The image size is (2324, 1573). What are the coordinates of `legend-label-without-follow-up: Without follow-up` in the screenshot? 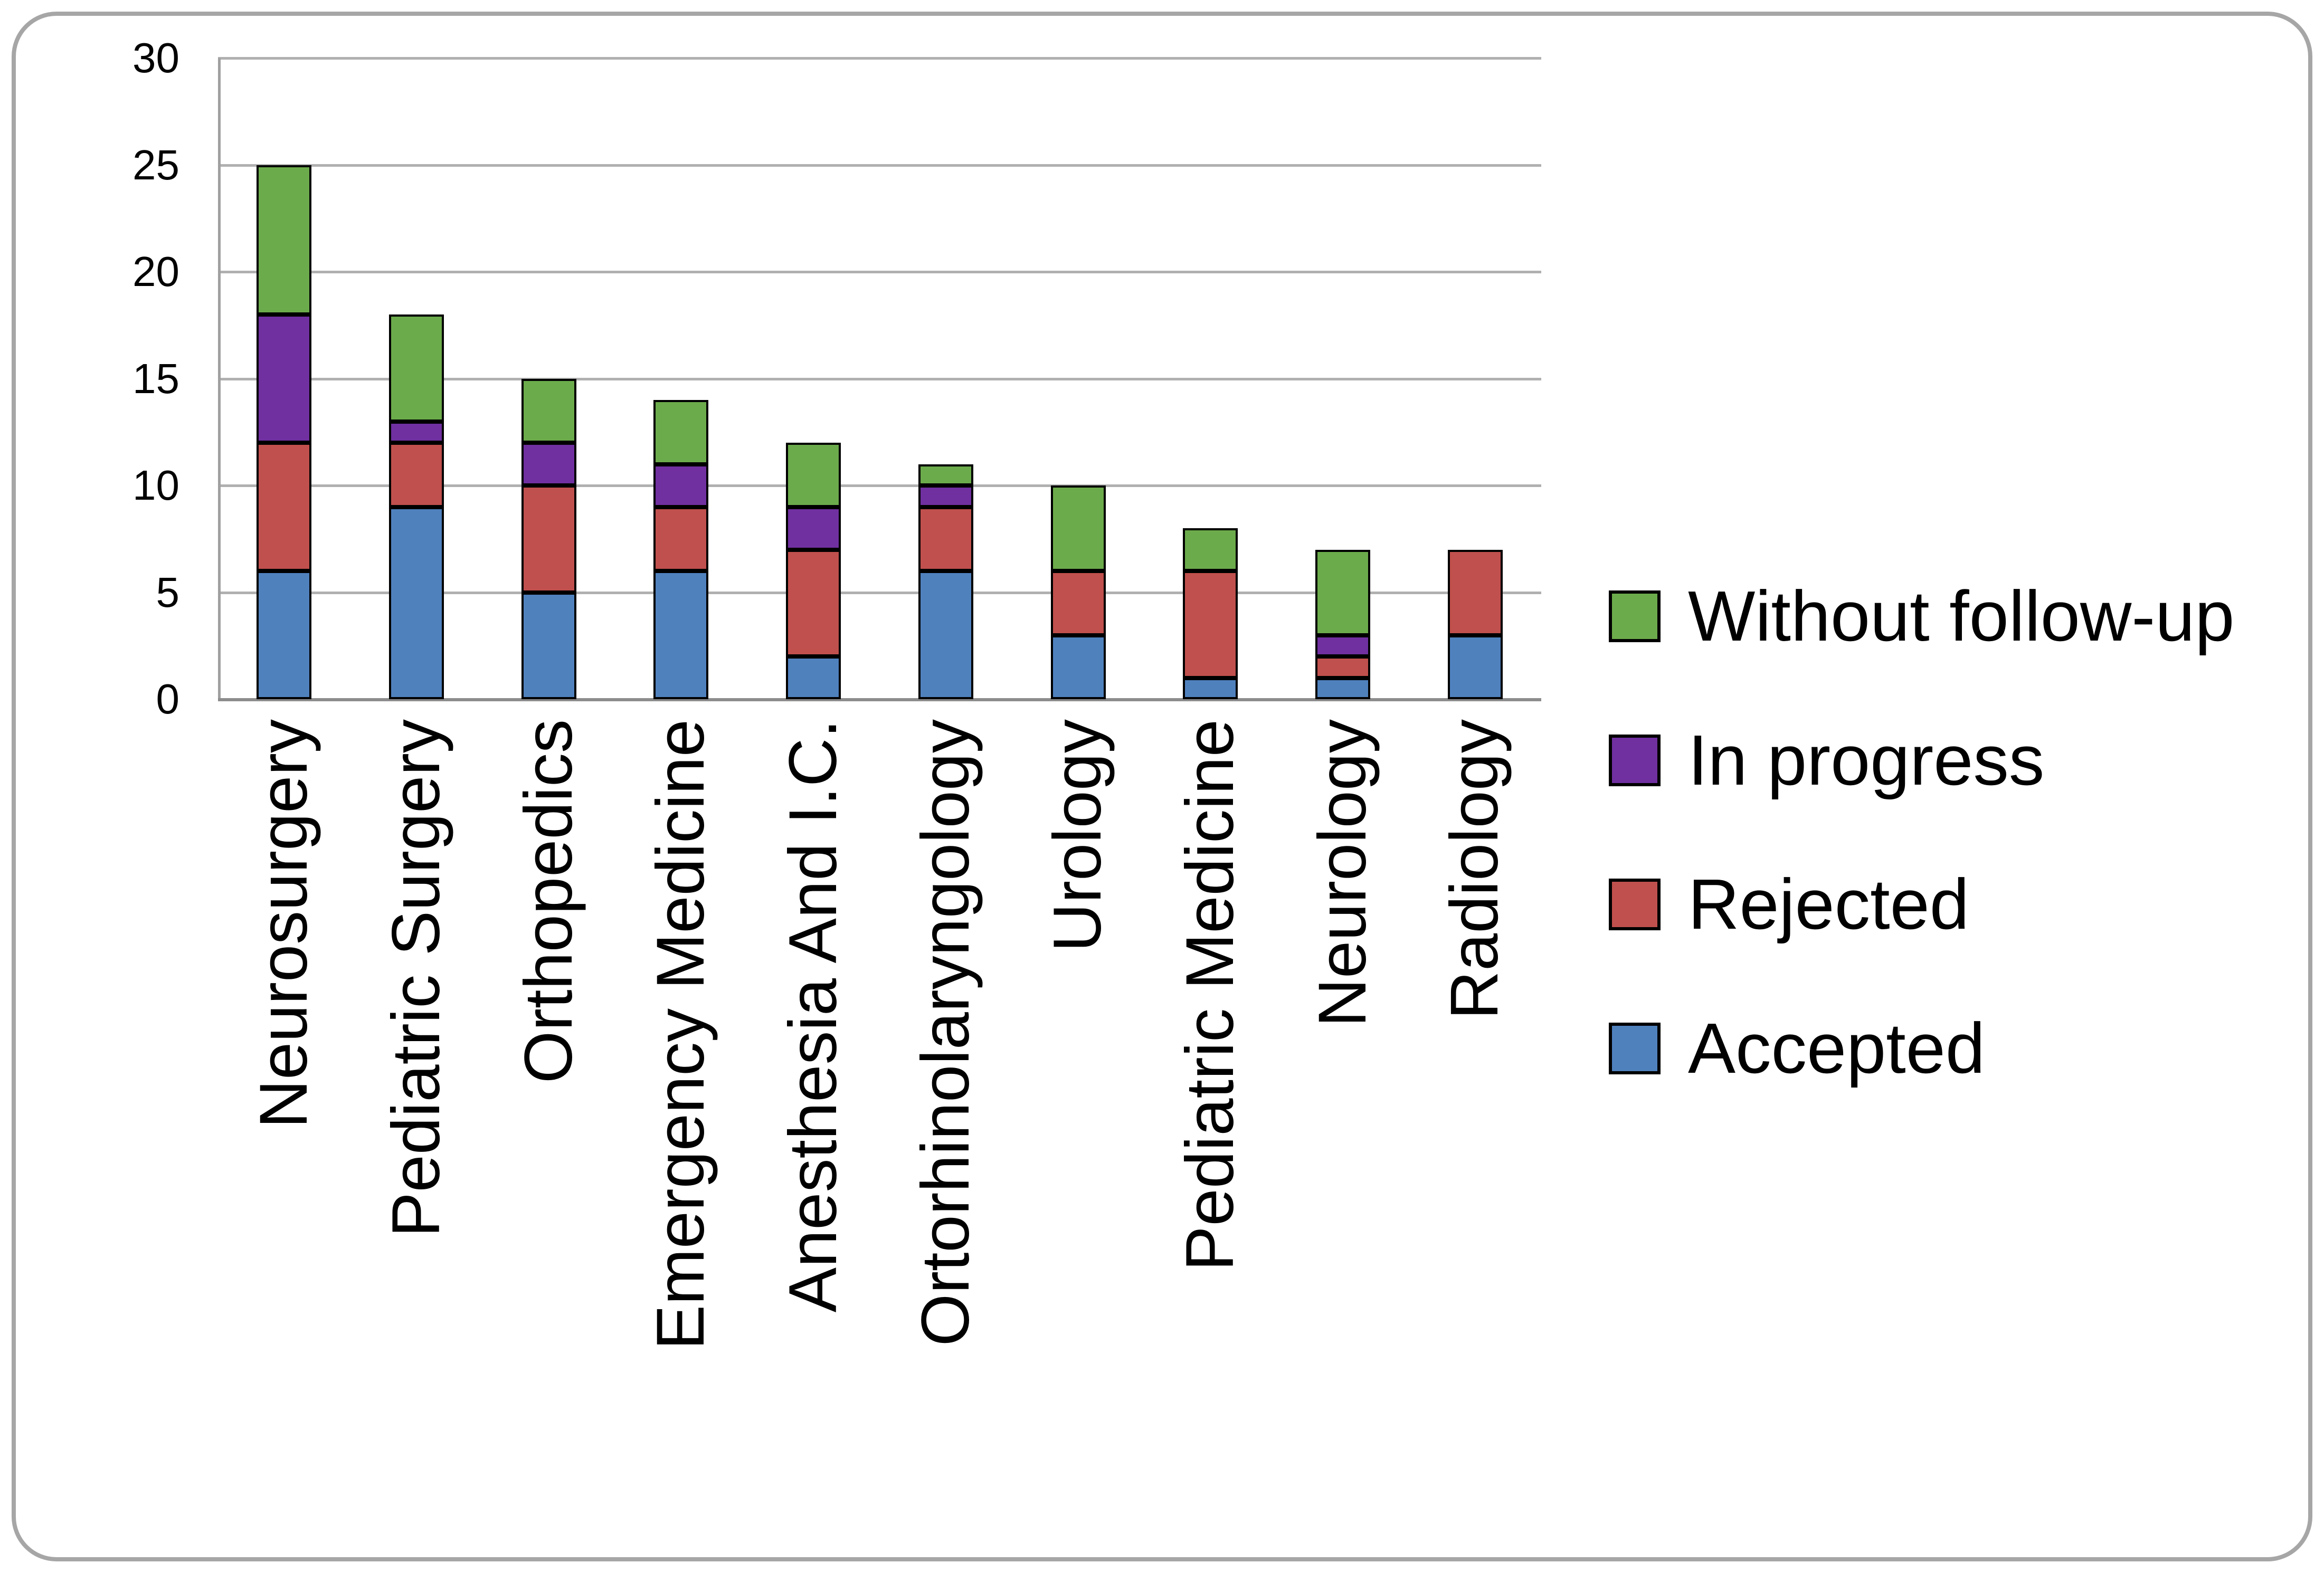 It's located at (1962, 616).